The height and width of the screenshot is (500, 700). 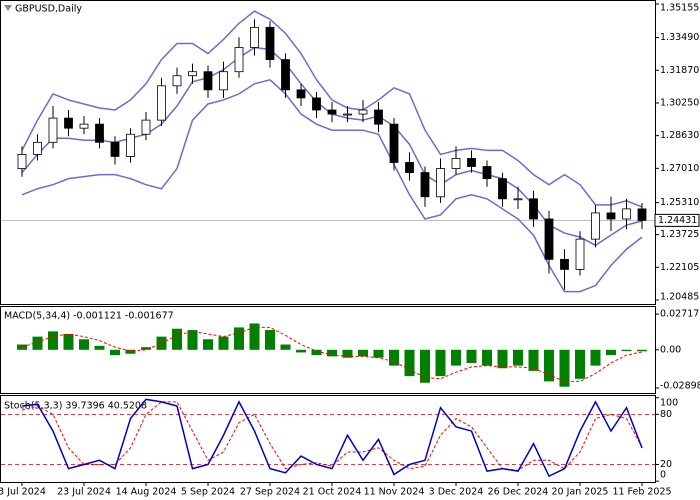 I want to click on stoch-signal, so click(x=332, y=436).